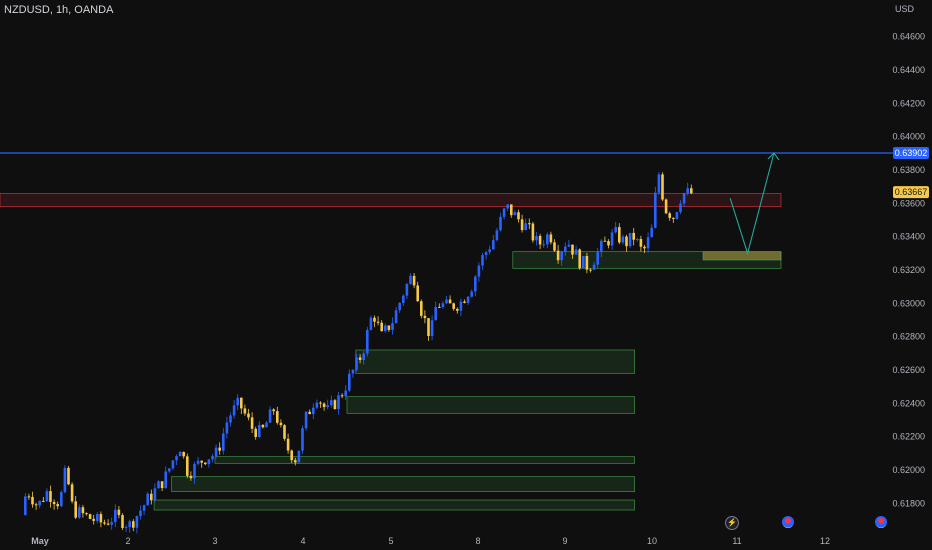 The image size is (932, 550). Describe the element at coordinates (908, 203) in the screenshot. I see `price-tick-label: 0.63600` at that location.